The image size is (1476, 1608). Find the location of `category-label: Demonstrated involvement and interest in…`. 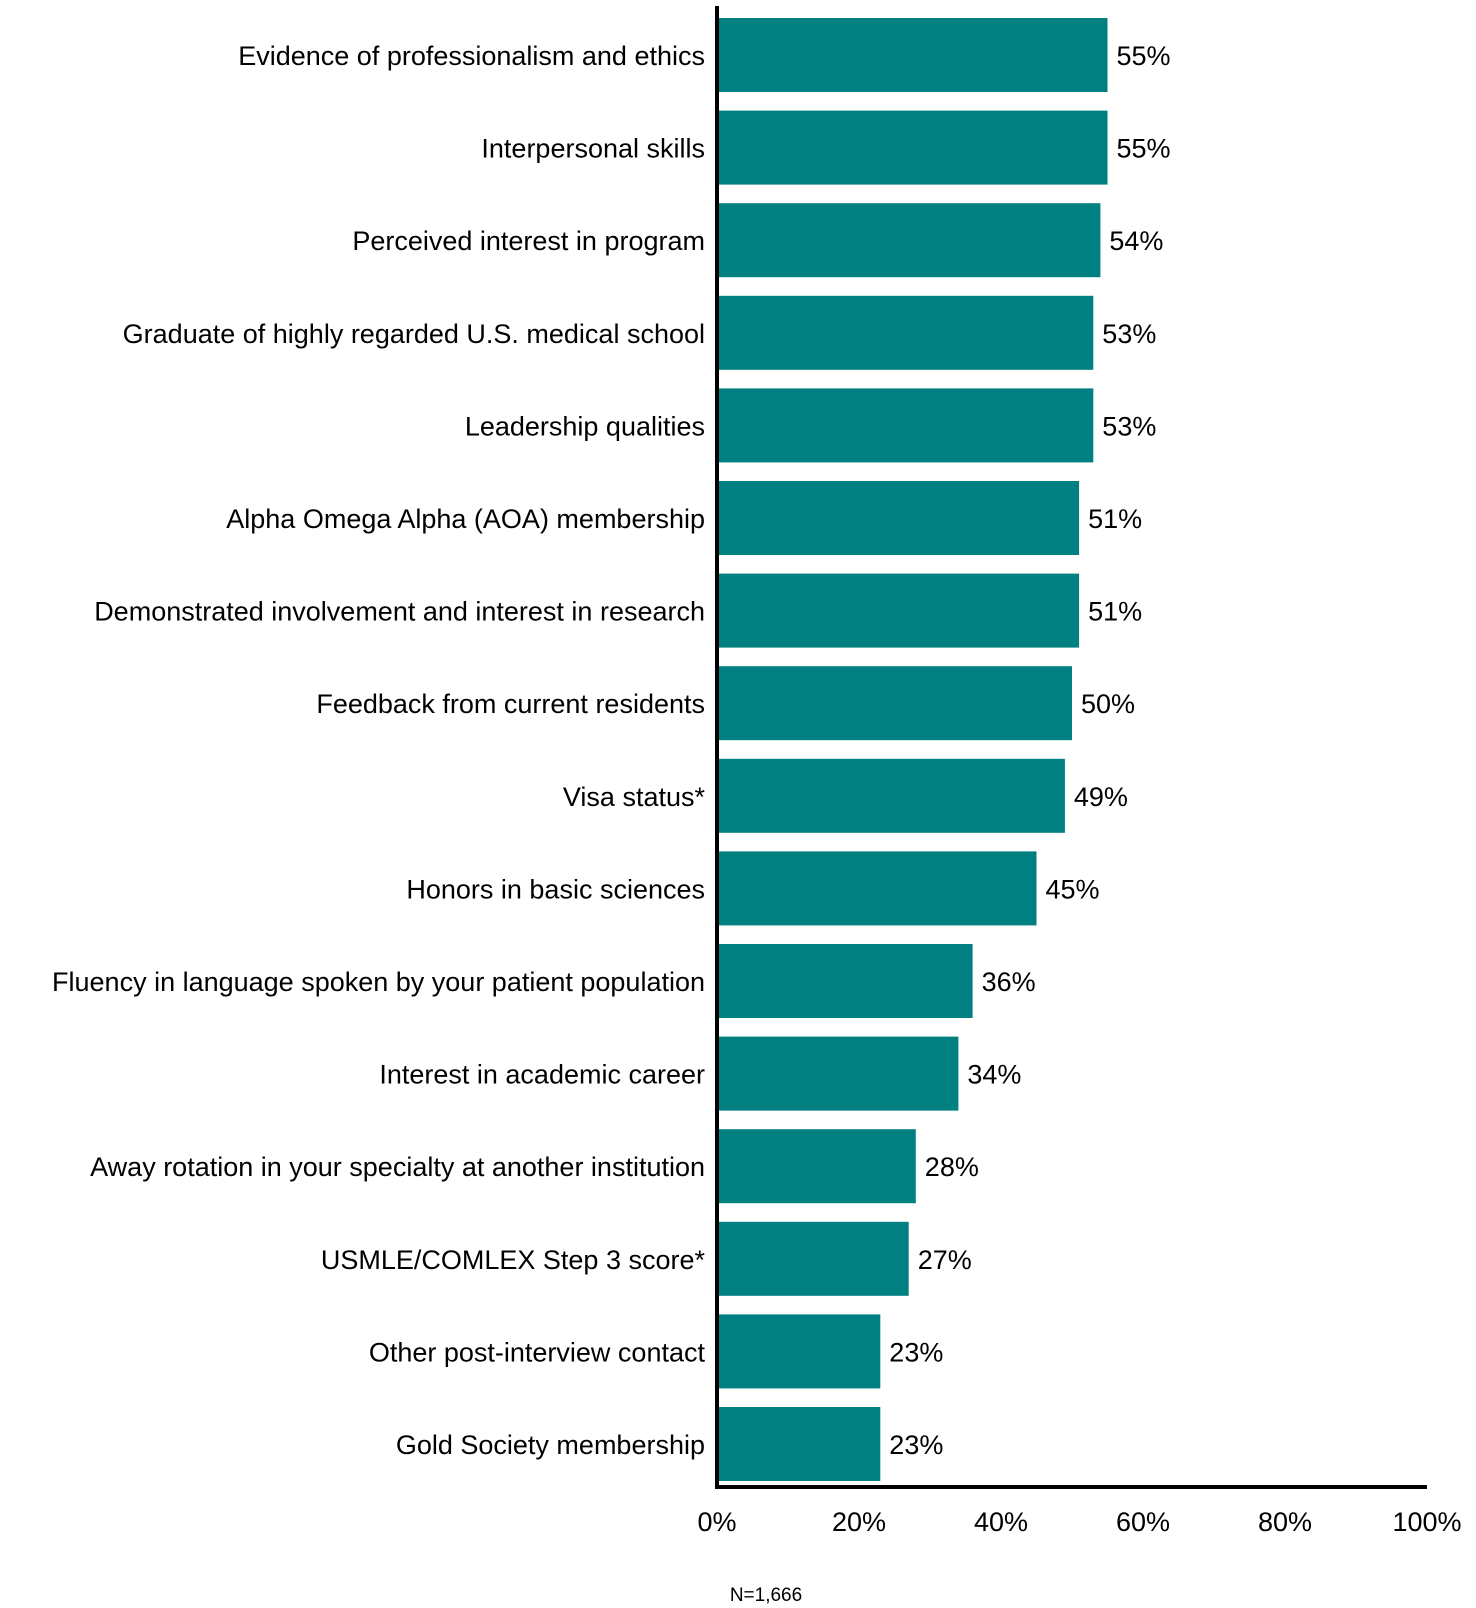

category-label: Demonstrated involvement and interest in… is located at coordinates (399, 612).